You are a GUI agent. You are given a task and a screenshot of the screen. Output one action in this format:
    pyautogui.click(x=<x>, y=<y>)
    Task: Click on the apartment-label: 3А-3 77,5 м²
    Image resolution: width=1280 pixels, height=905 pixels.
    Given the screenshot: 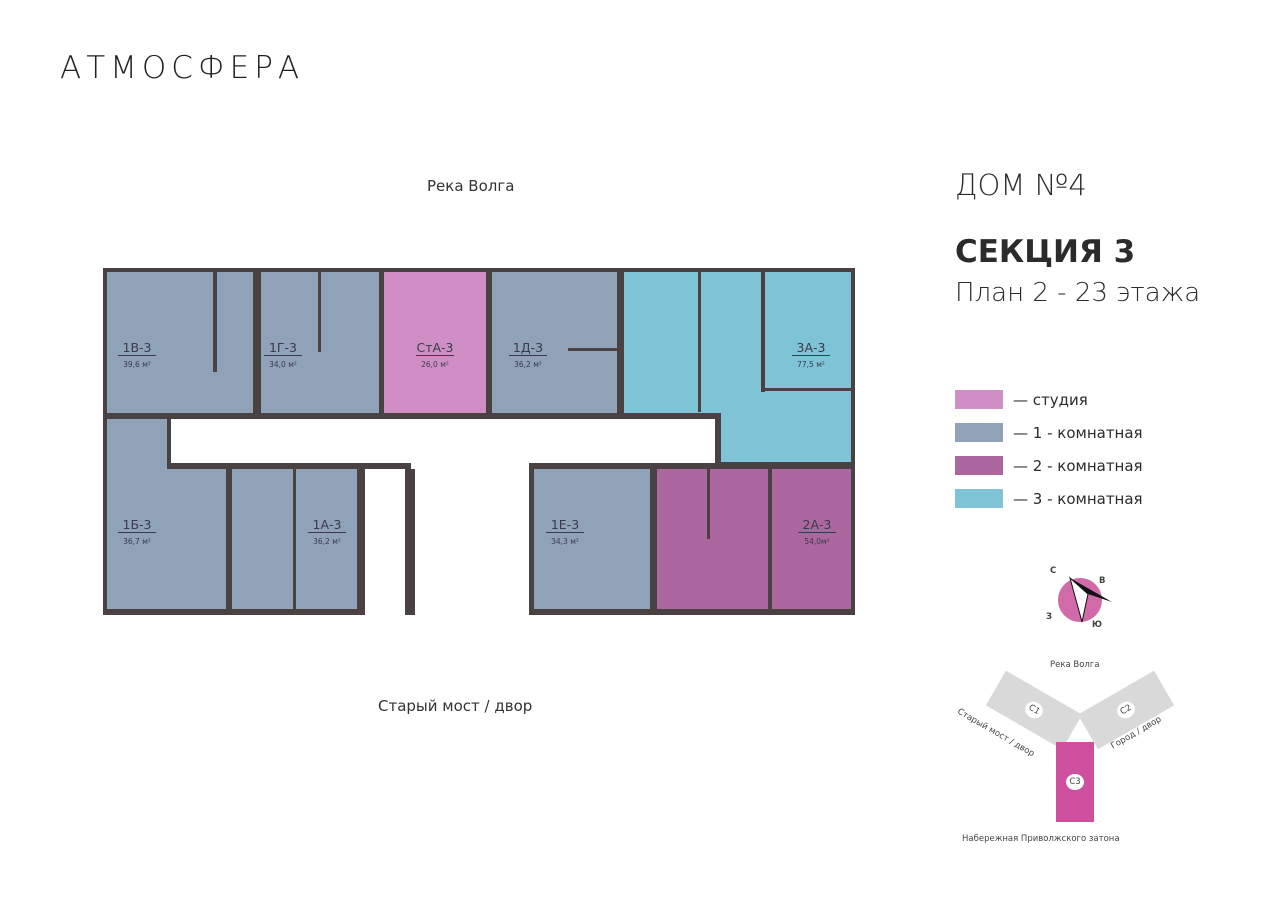 What is the action you would take?
    pyautogui.click(x=811, y=354)
    